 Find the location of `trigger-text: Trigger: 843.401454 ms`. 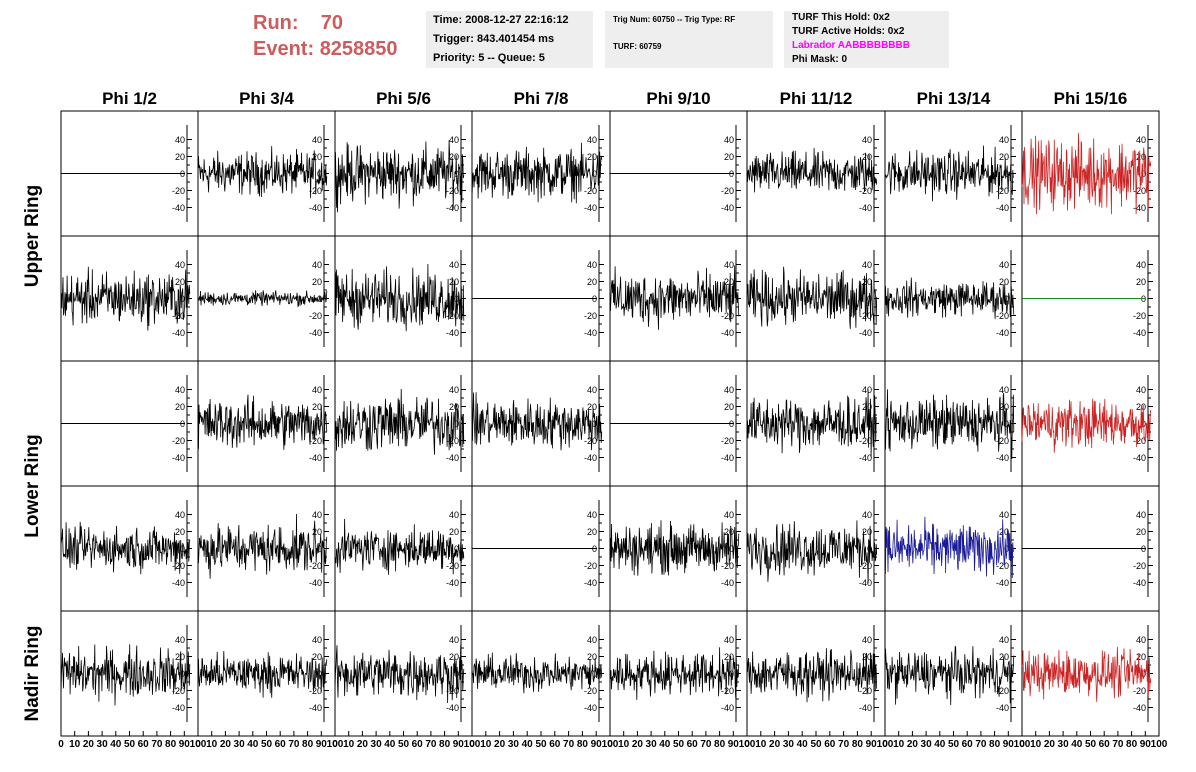

trigger-text: Trigger: 843.401454 ms is located at coordinates (494, 39).